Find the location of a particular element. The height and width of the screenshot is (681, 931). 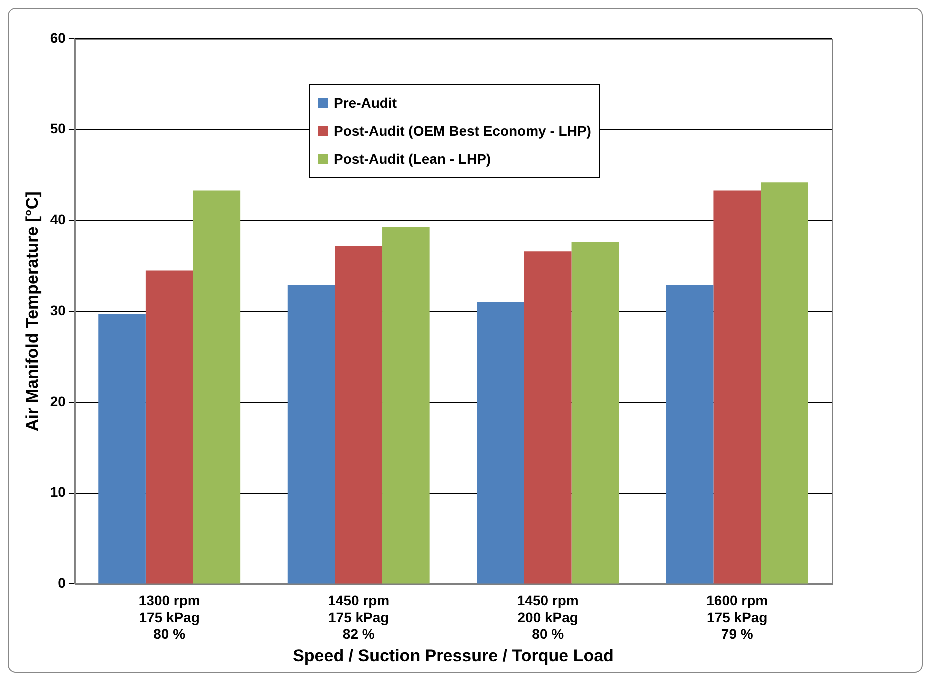

x-tick-label: 1450 rpm 175 kPag 82 % is located at coordinates (359, 617).